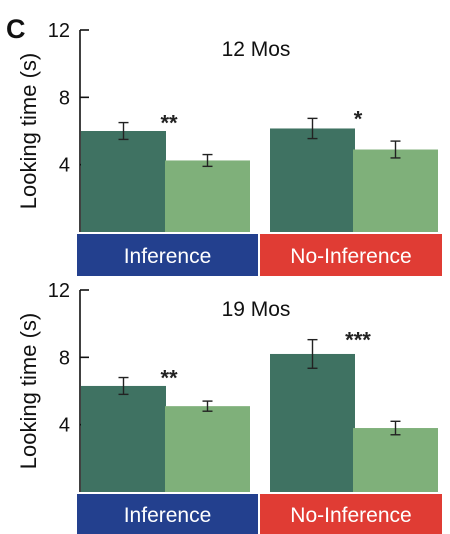  Describe the element at coordinates (256, 309) in the screenshot. I see `chart-title: 19 Mos` at that location.